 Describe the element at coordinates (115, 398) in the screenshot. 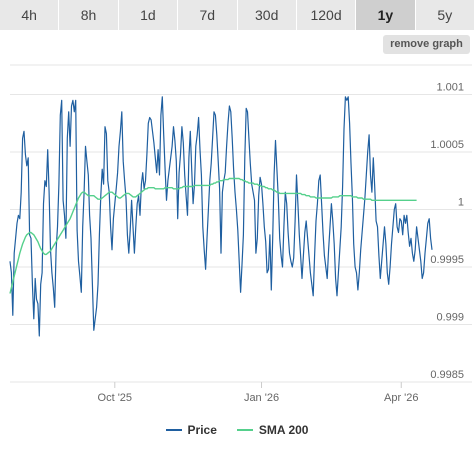

I see `x-tick-label: Oct '25` at that location.